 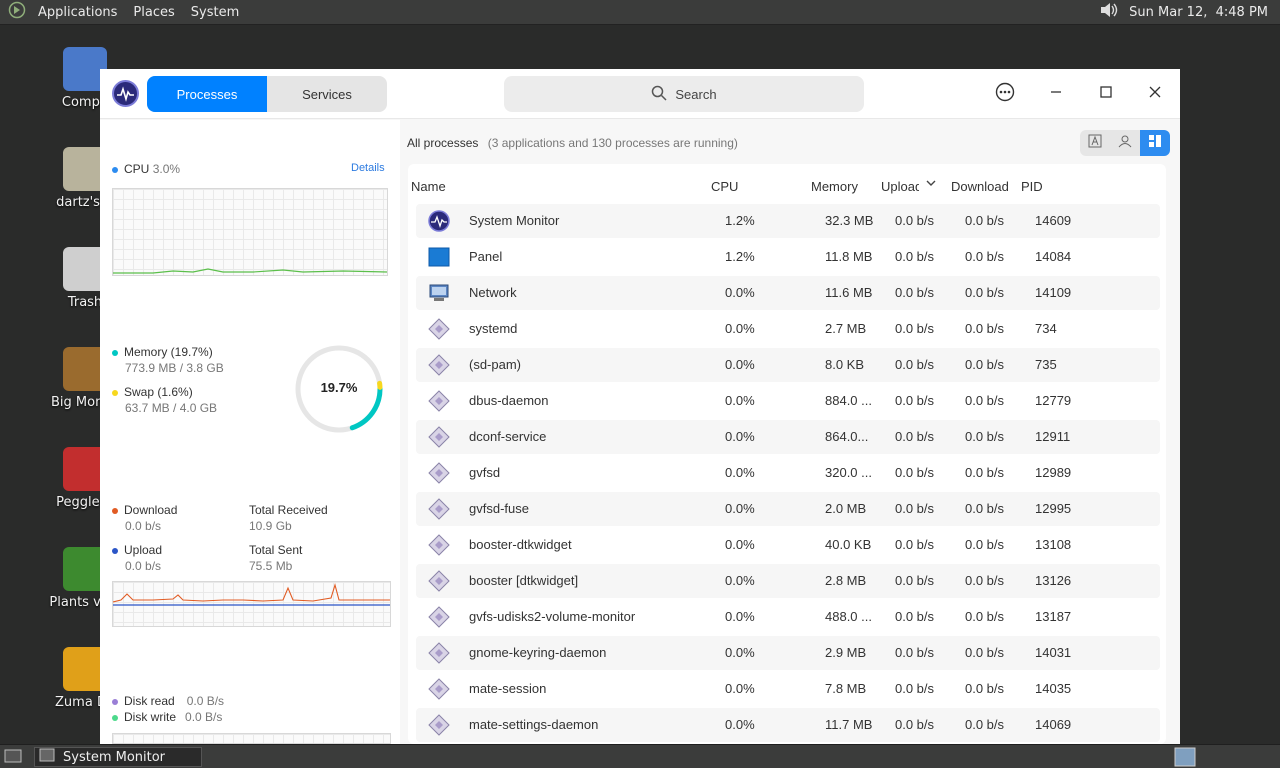 I want to click on column-memory: Memory, so click(x=834, y=186).